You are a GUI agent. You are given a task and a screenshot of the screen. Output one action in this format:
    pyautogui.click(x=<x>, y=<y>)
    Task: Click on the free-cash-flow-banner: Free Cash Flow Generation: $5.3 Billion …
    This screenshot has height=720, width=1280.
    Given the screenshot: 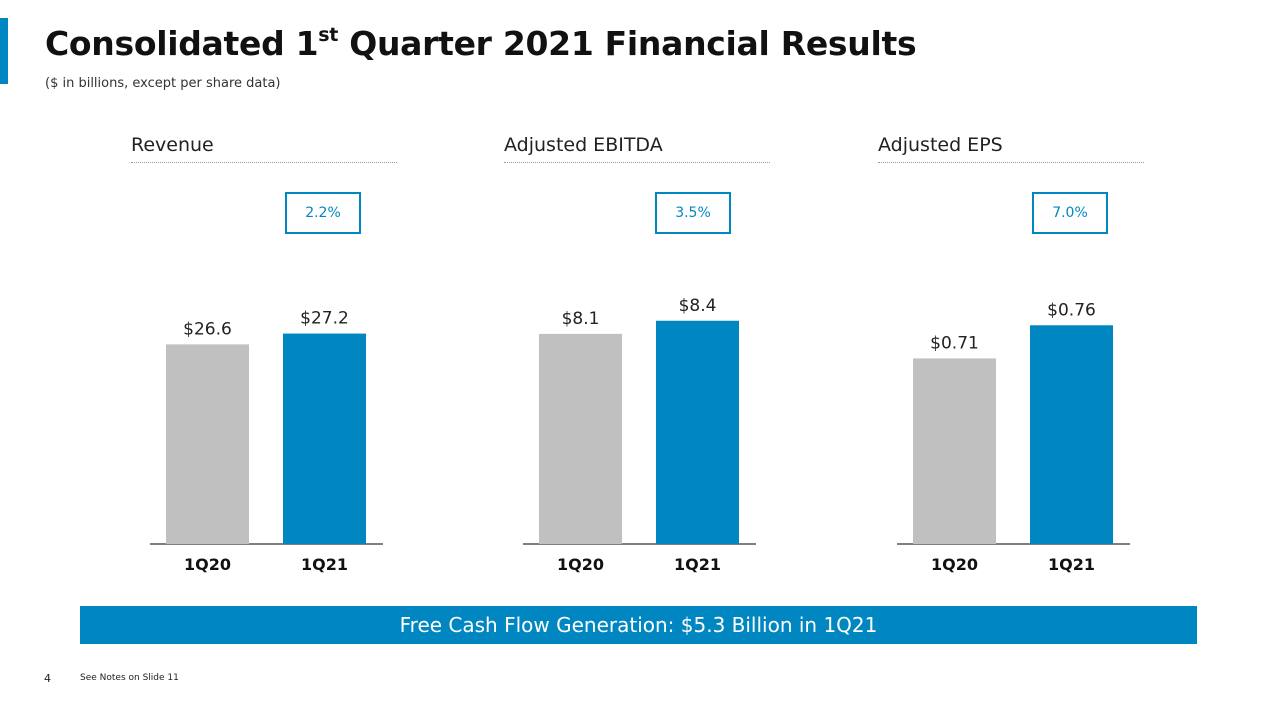 What is the action you would take?
    pyautogui.click(x=638, y=625)
    